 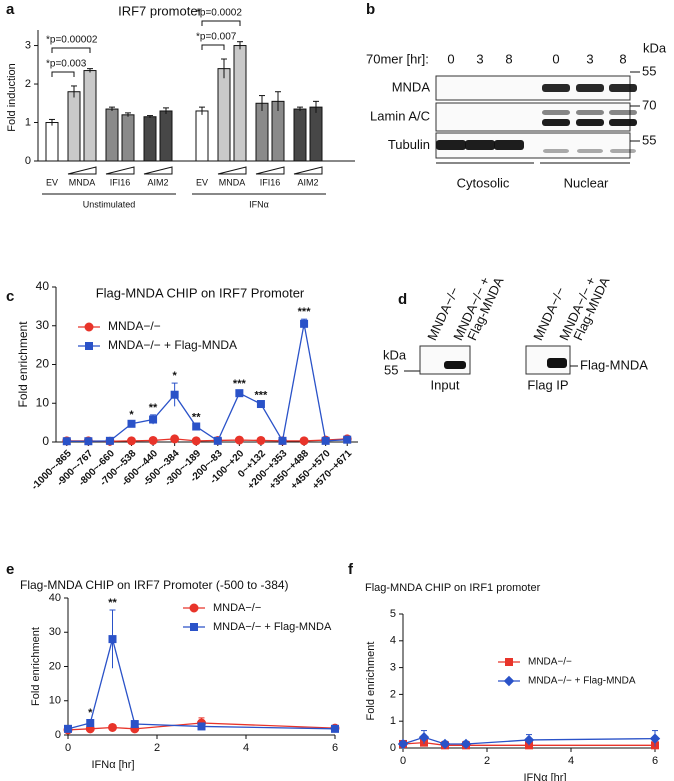 What do you see at coordinates (335, 748) in the screenshot?
I see `x-tick-label: 6` at bounding box center [335, 748].